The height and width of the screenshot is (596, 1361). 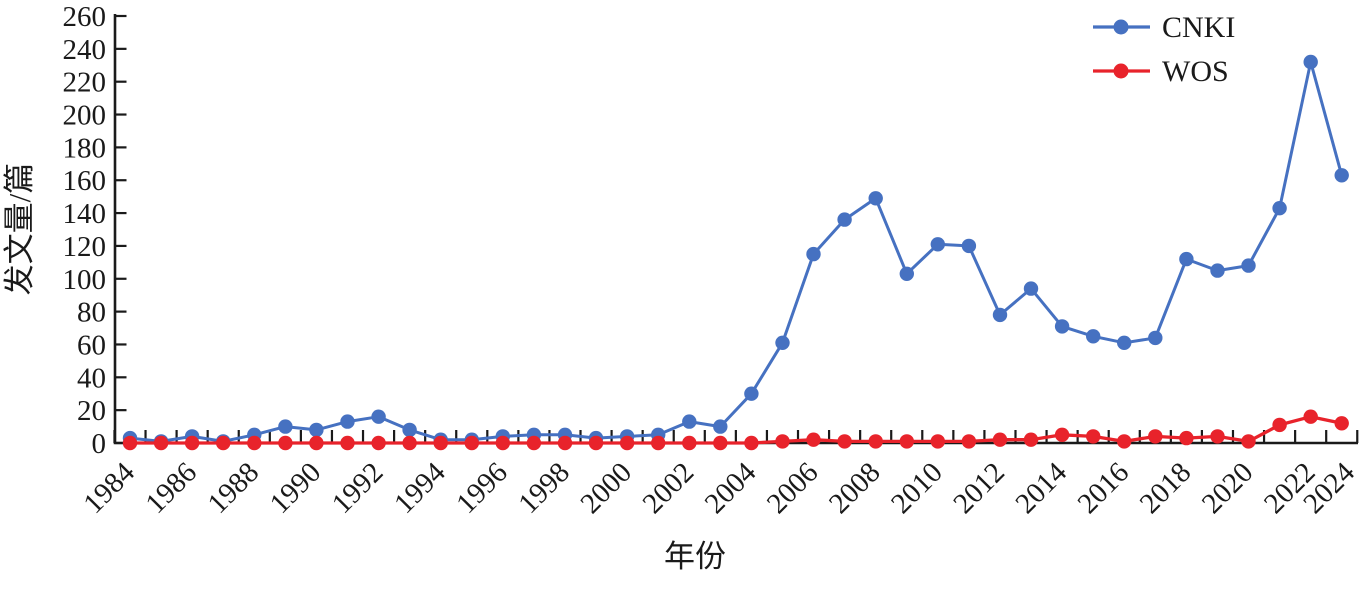 What do you see at coordinates (1062, 435) in the screenshot?
I see `data-point-wos-2014` at bounding box center [1062, 435].